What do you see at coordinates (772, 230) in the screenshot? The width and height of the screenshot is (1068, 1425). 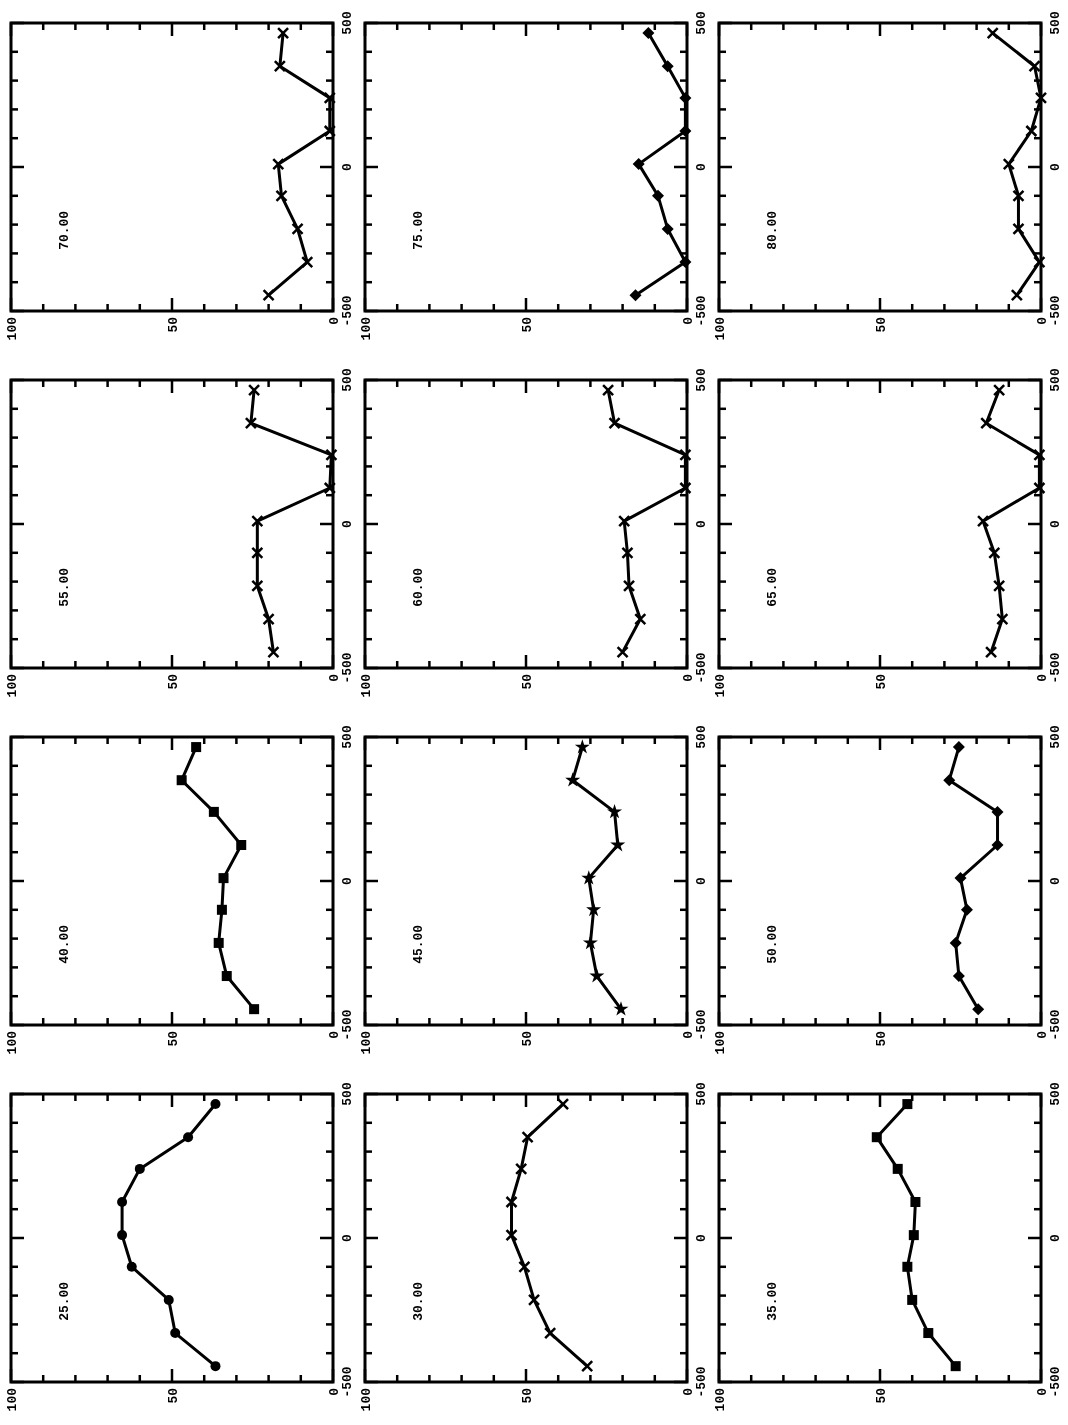 I see `text: 80.00` at bounding box center [772, 230].